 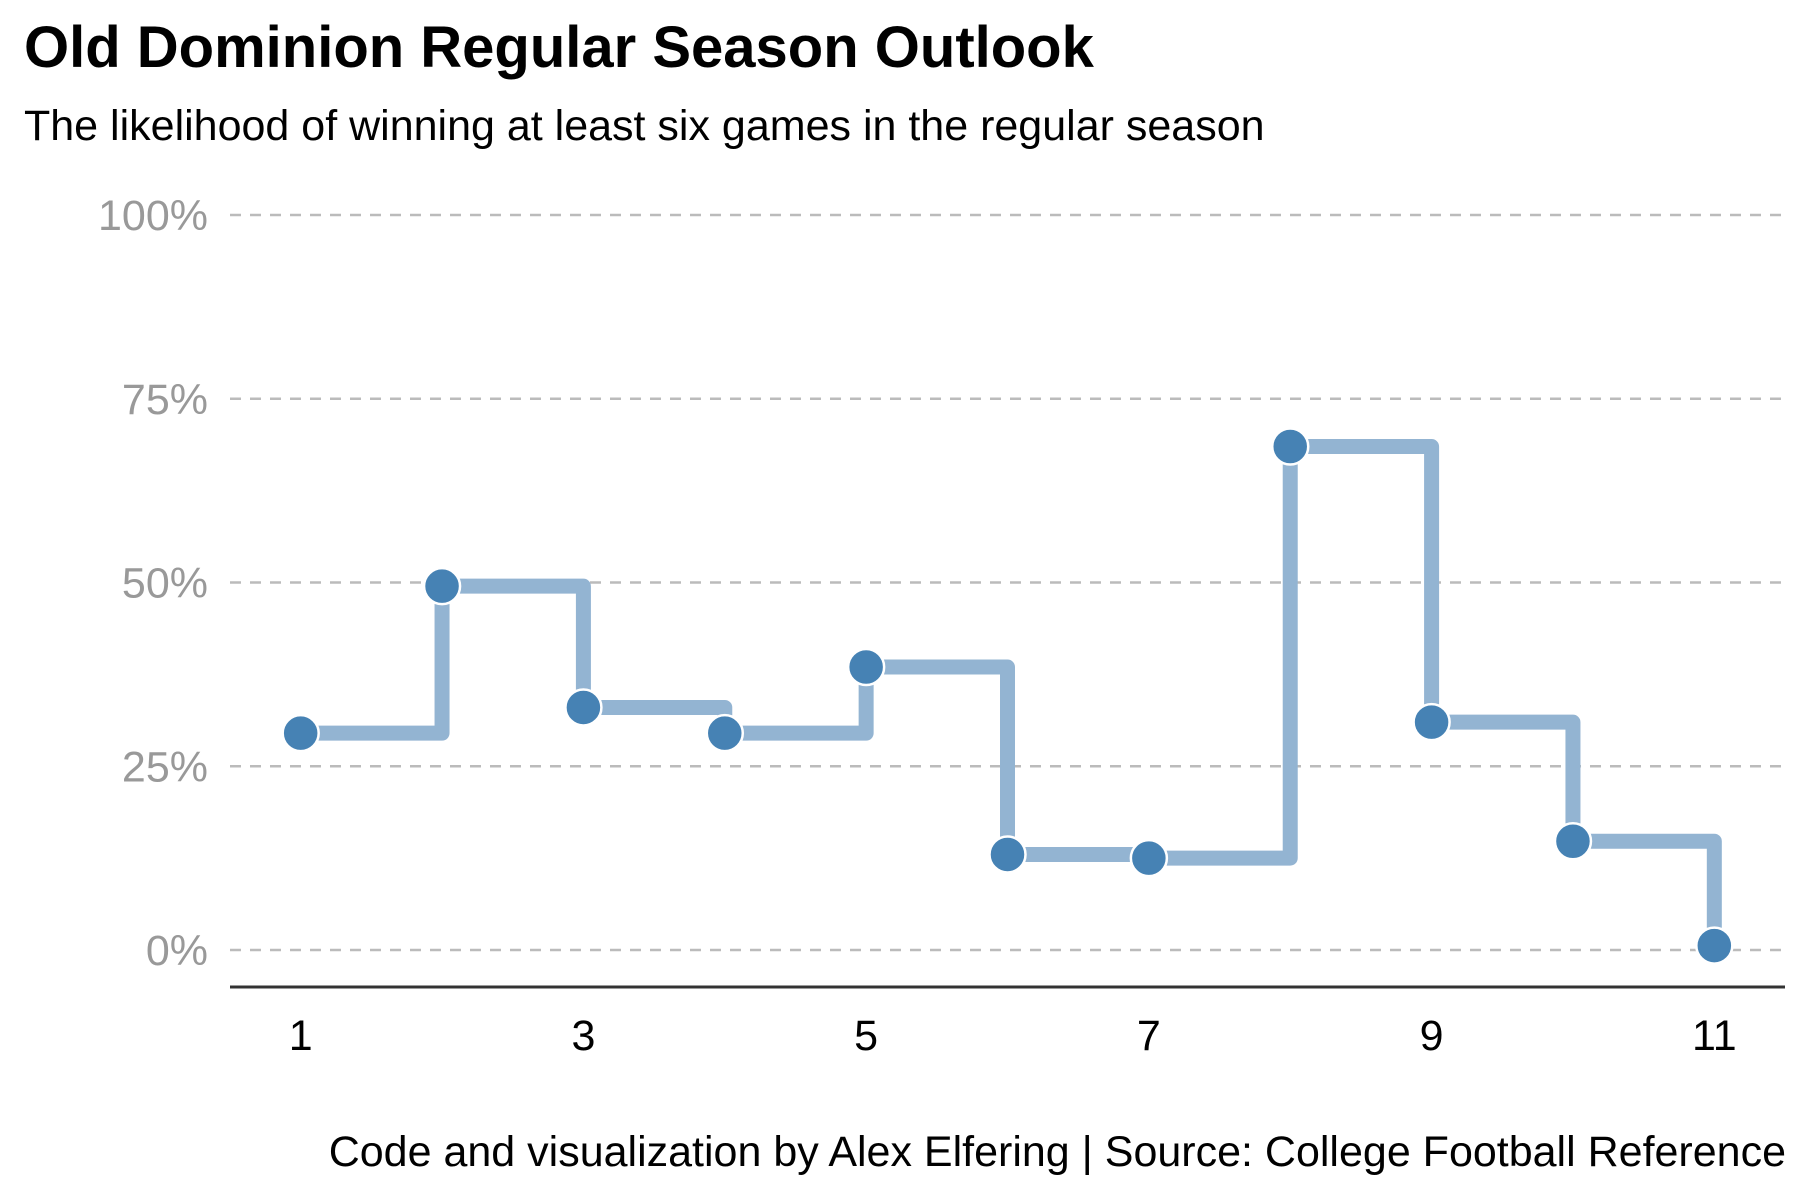 I want to click on x-tick-label: 3, so click(x=583, y=1036).